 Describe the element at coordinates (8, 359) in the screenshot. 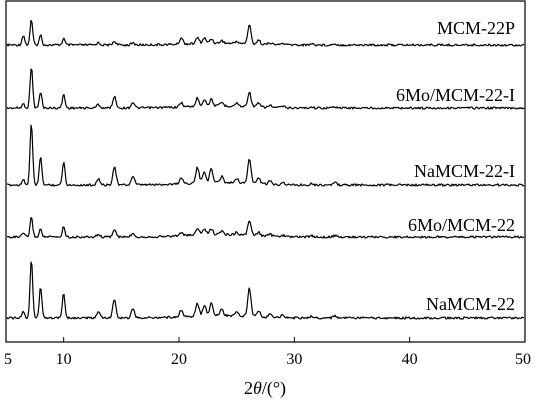

I see `x-tick-label: 5` at that location.